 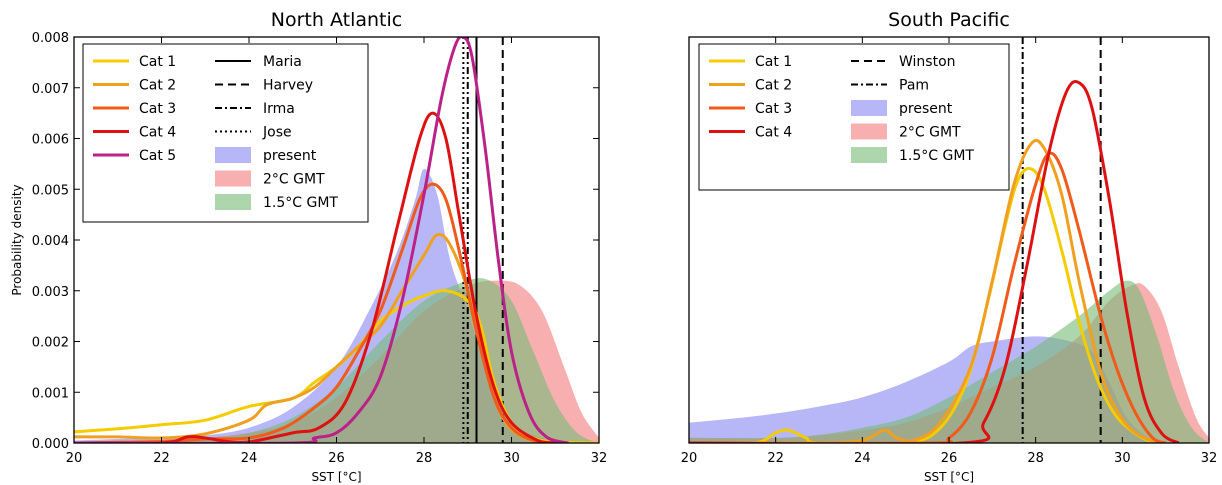 What do you see at coordinates (50, 393) in the screenshot?
I see `y-tick-label: 0.001` at bounding box center [50, 393].